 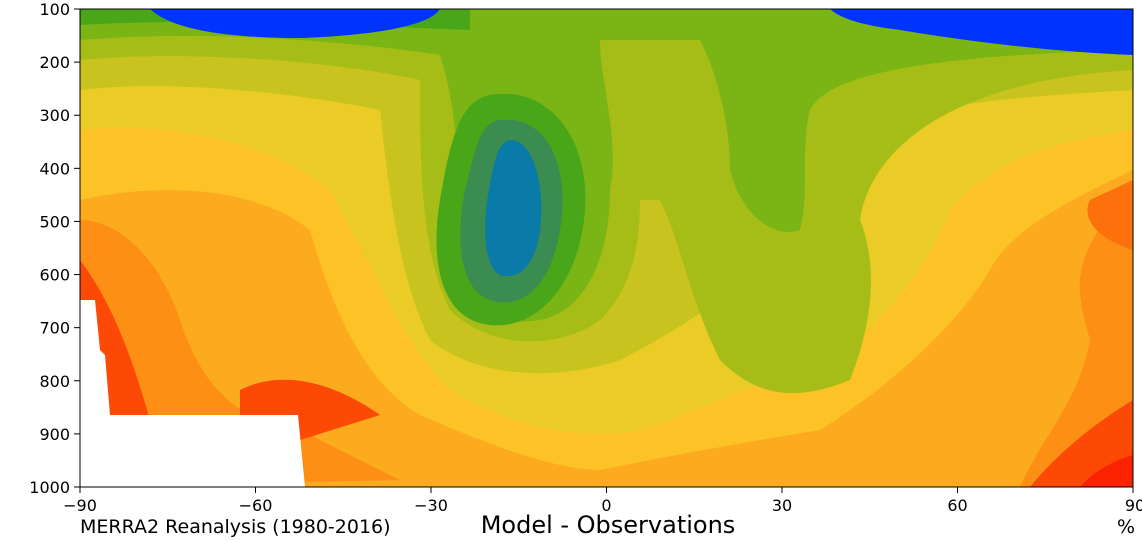 I want to click on x-tick-label: 30, so click(x=782, y=505).